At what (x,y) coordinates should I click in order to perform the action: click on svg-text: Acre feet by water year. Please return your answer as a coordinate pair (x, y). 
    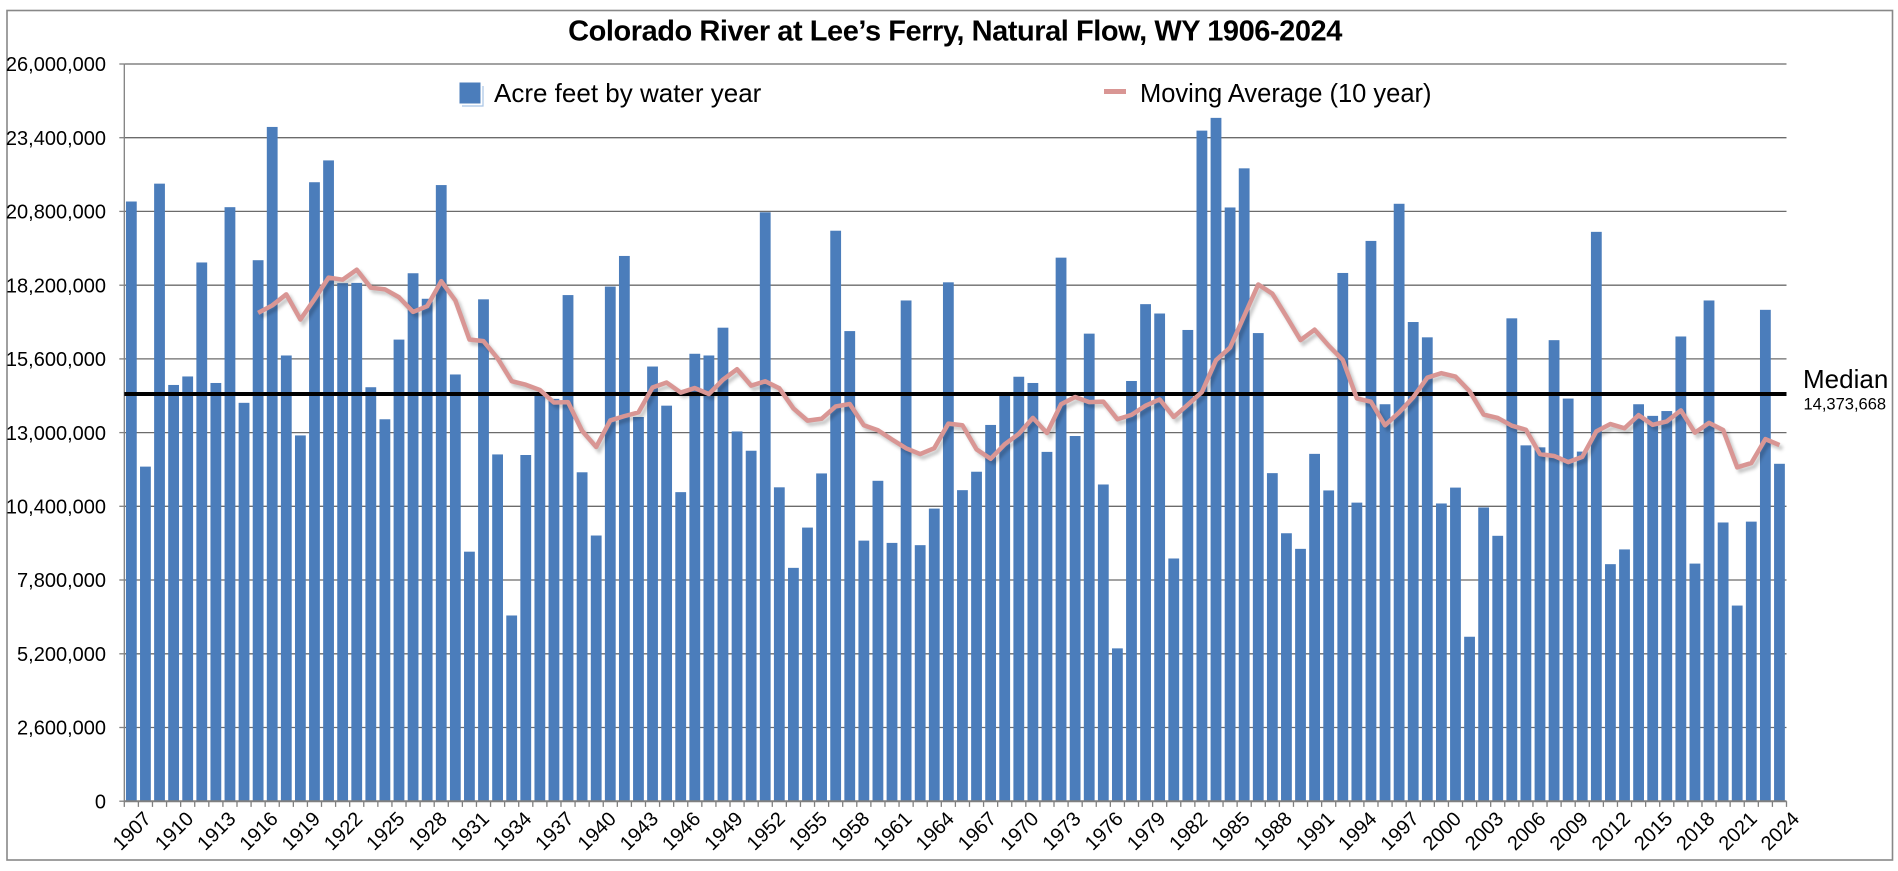
    Looking at the image, I should click on (628, 93).